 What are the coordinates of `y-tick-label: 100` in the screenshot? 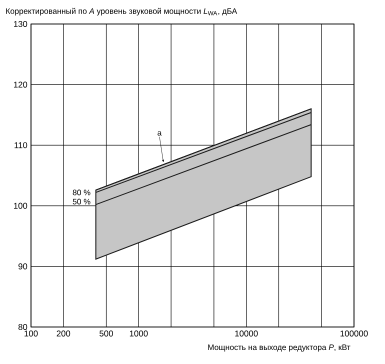 It's located at (21, 205).